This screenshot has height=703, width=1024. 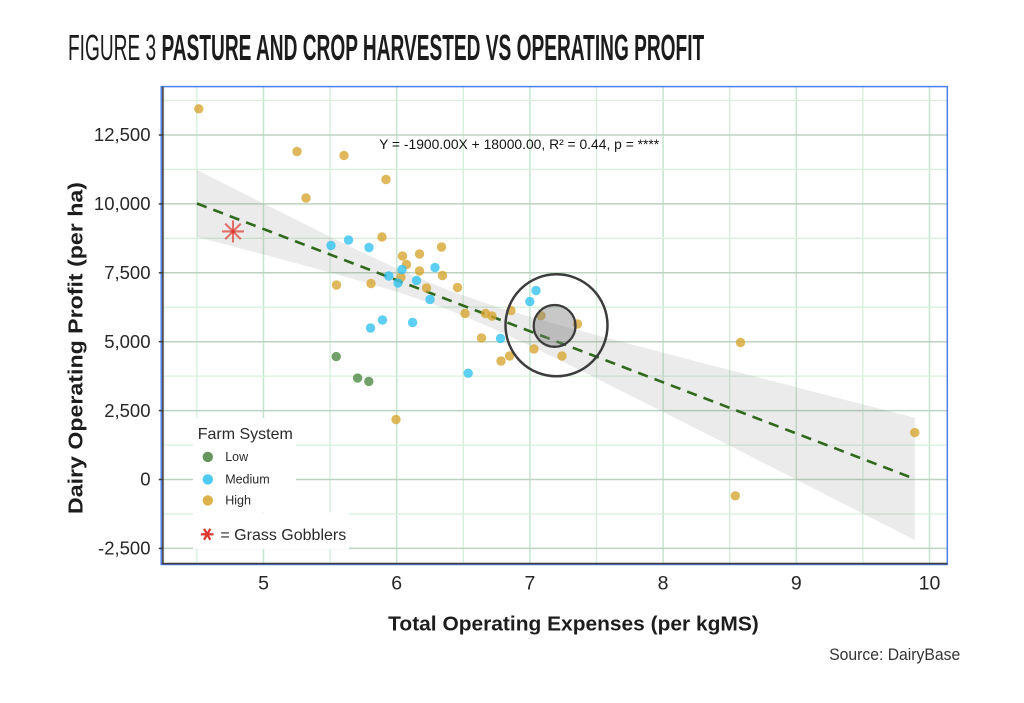 I want to click on svg-text:Dairy Operating Profit (per ha: Dairy Operating Profit (per ha), so click(x=76, y=348).